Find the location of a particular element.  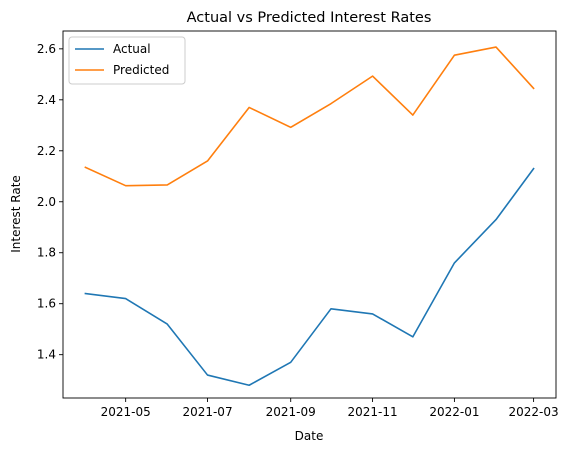

x-tick-label: 2022-03 is located at coordinates (534, 412).